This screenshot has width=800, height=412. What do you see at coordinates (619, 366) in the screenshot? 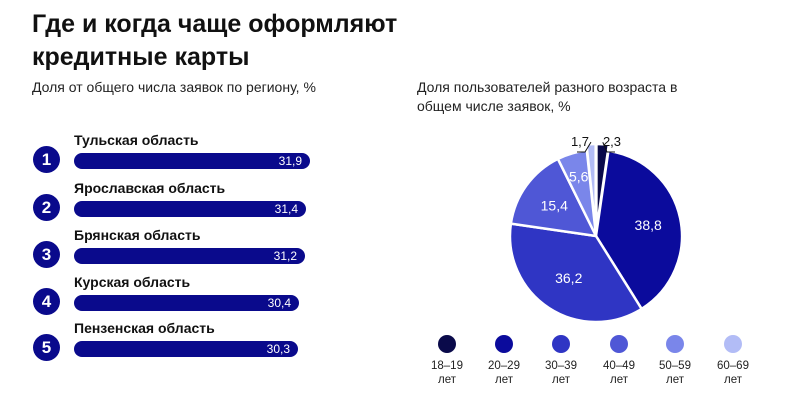
I see `legend-label: 40–49` at bounding box center [619, 366].